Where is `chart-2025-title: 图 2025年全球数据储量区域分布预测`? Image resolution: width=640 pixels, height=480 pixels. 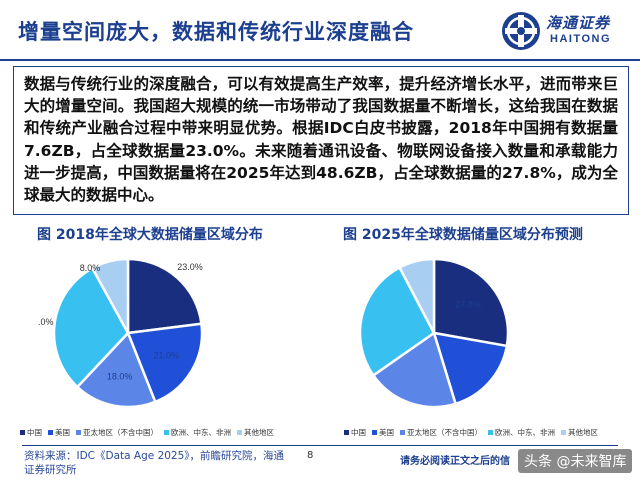 chart-2025-title: 图 2025年全球数据储量区域分布预测 is located at coordinates (463, 235).